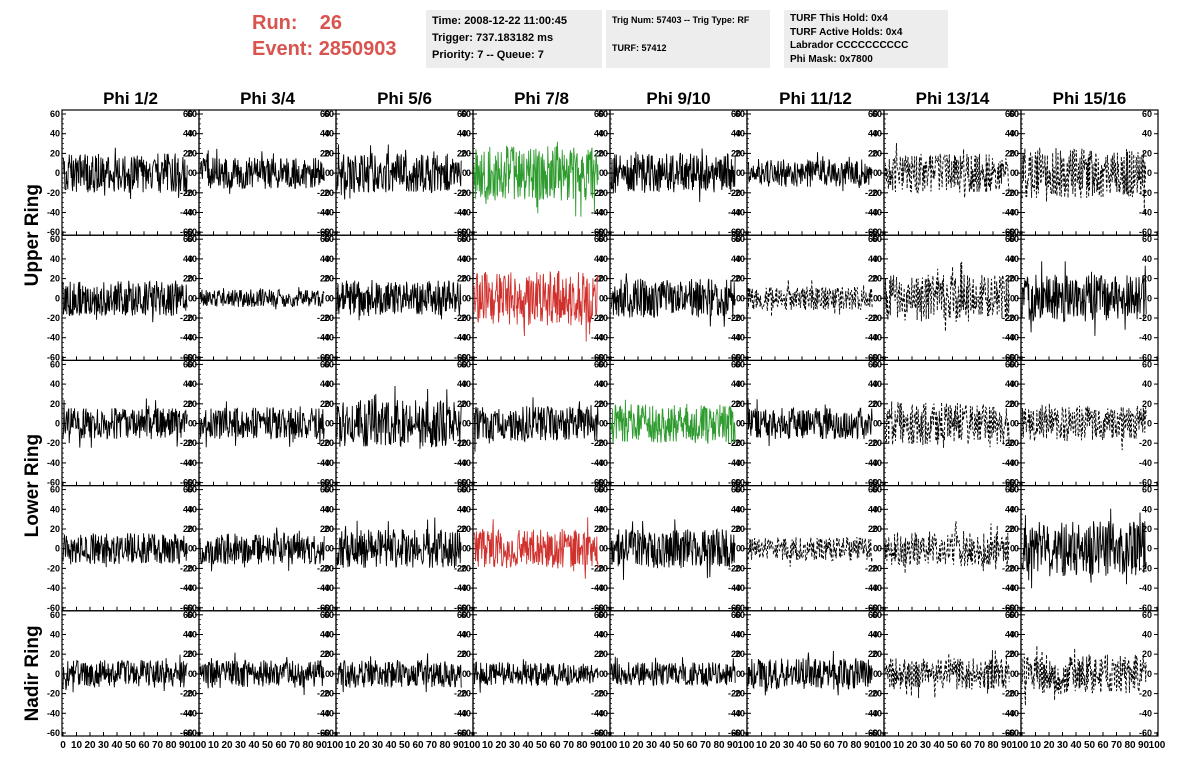  I want to click on time-text: Time: 2008-12-22 11:00:45, so click(499, 21).